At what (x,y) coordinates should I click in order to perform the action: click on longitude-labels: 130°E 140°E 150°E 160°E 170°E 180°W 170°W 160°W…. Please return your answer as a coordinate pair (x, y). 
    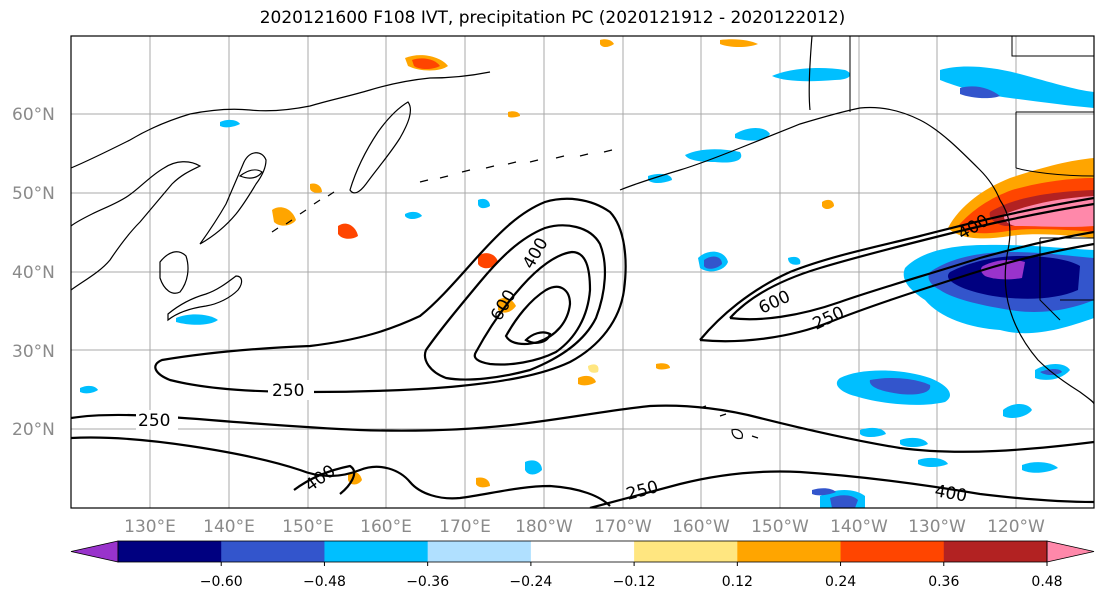
    Looking at the image, I should click on (584, 527).